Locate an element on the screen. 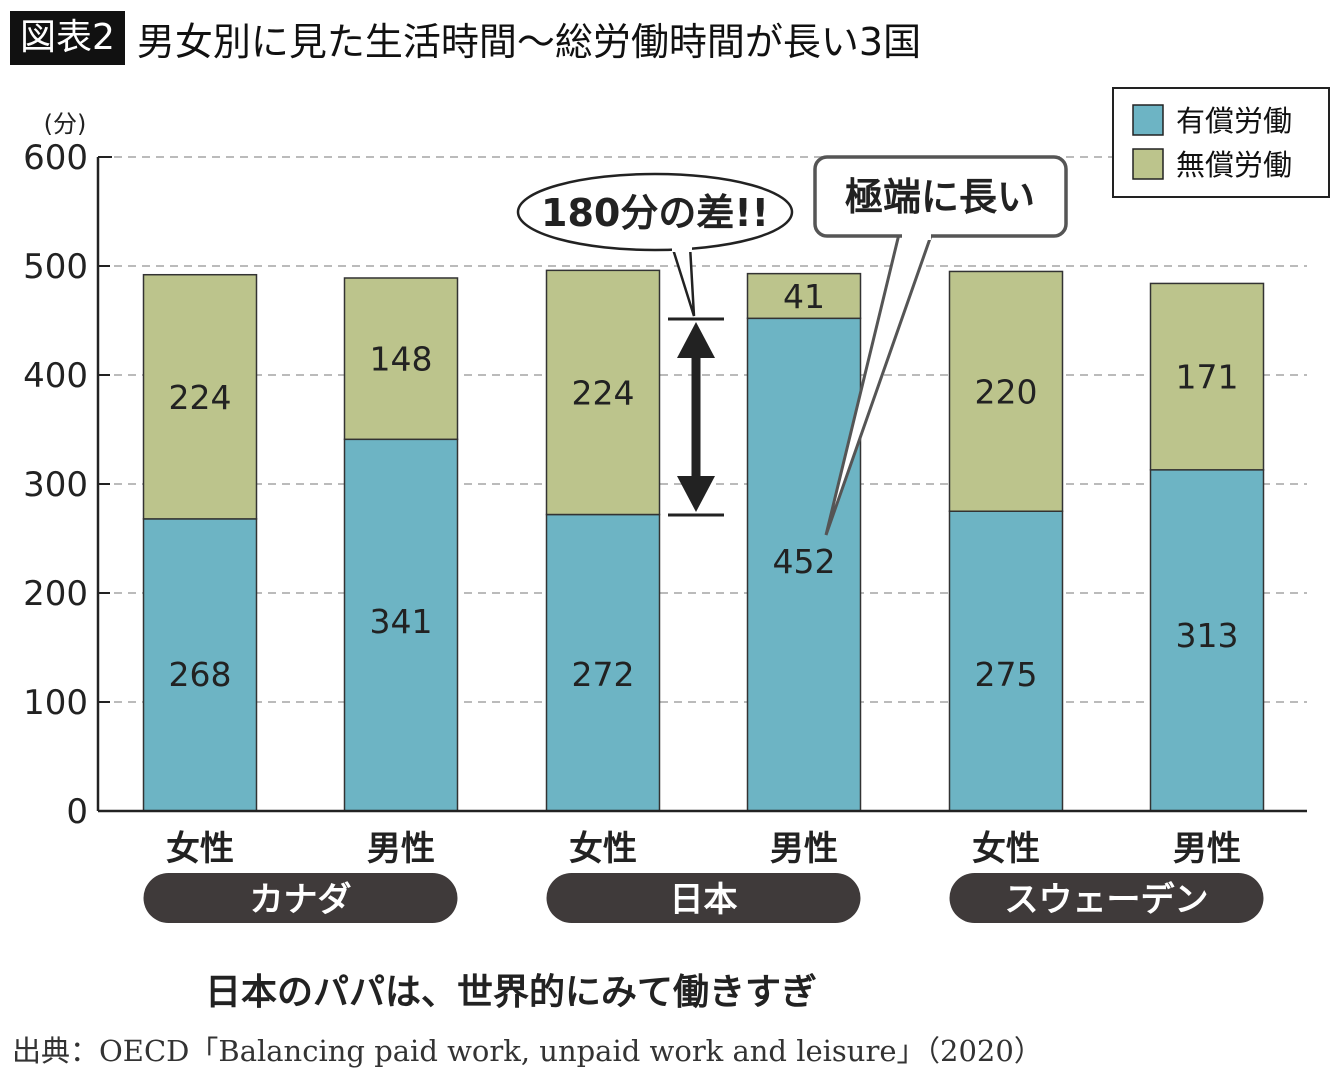 The width and height of the screenshot is (1340, 1076). data-label: 341 is located at coordinates (401, 621).